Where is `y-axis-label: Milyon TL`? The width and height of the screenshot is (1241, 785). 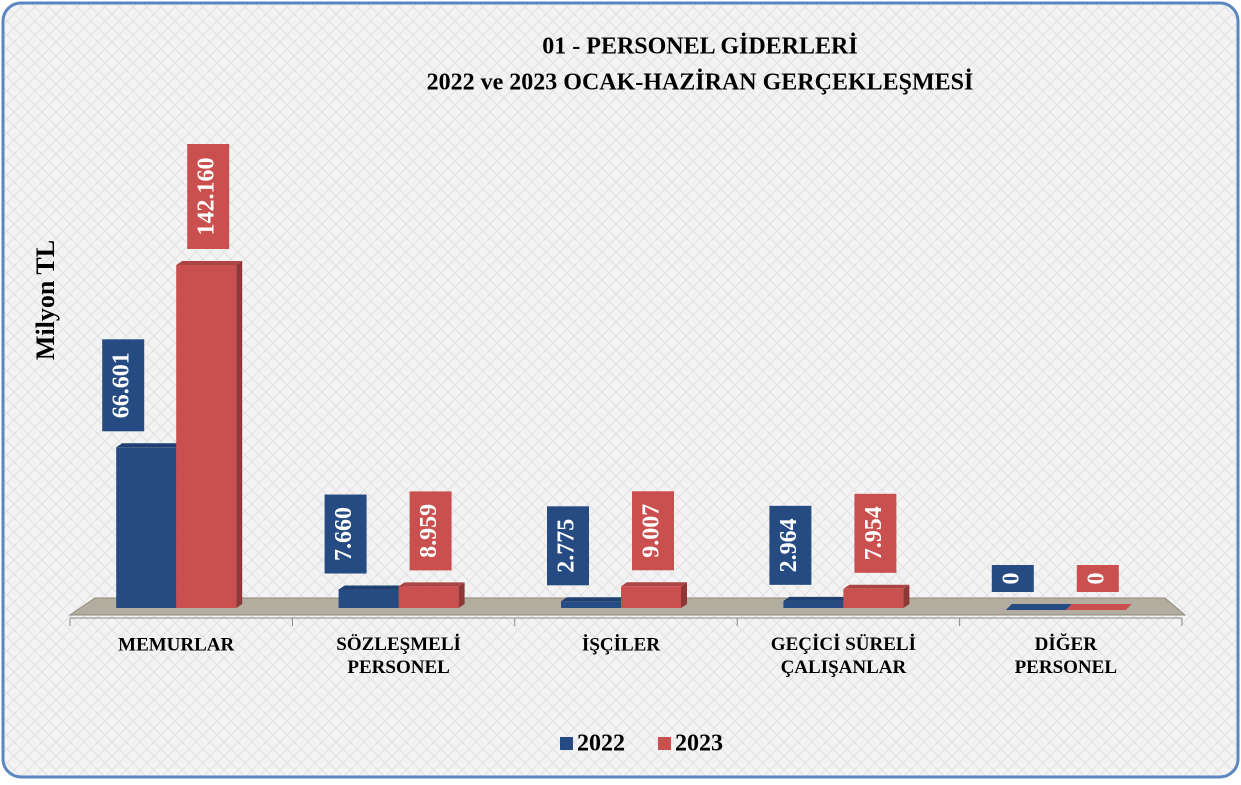 y-axis-label: Milyon TL is located at coordinates (45, 300).